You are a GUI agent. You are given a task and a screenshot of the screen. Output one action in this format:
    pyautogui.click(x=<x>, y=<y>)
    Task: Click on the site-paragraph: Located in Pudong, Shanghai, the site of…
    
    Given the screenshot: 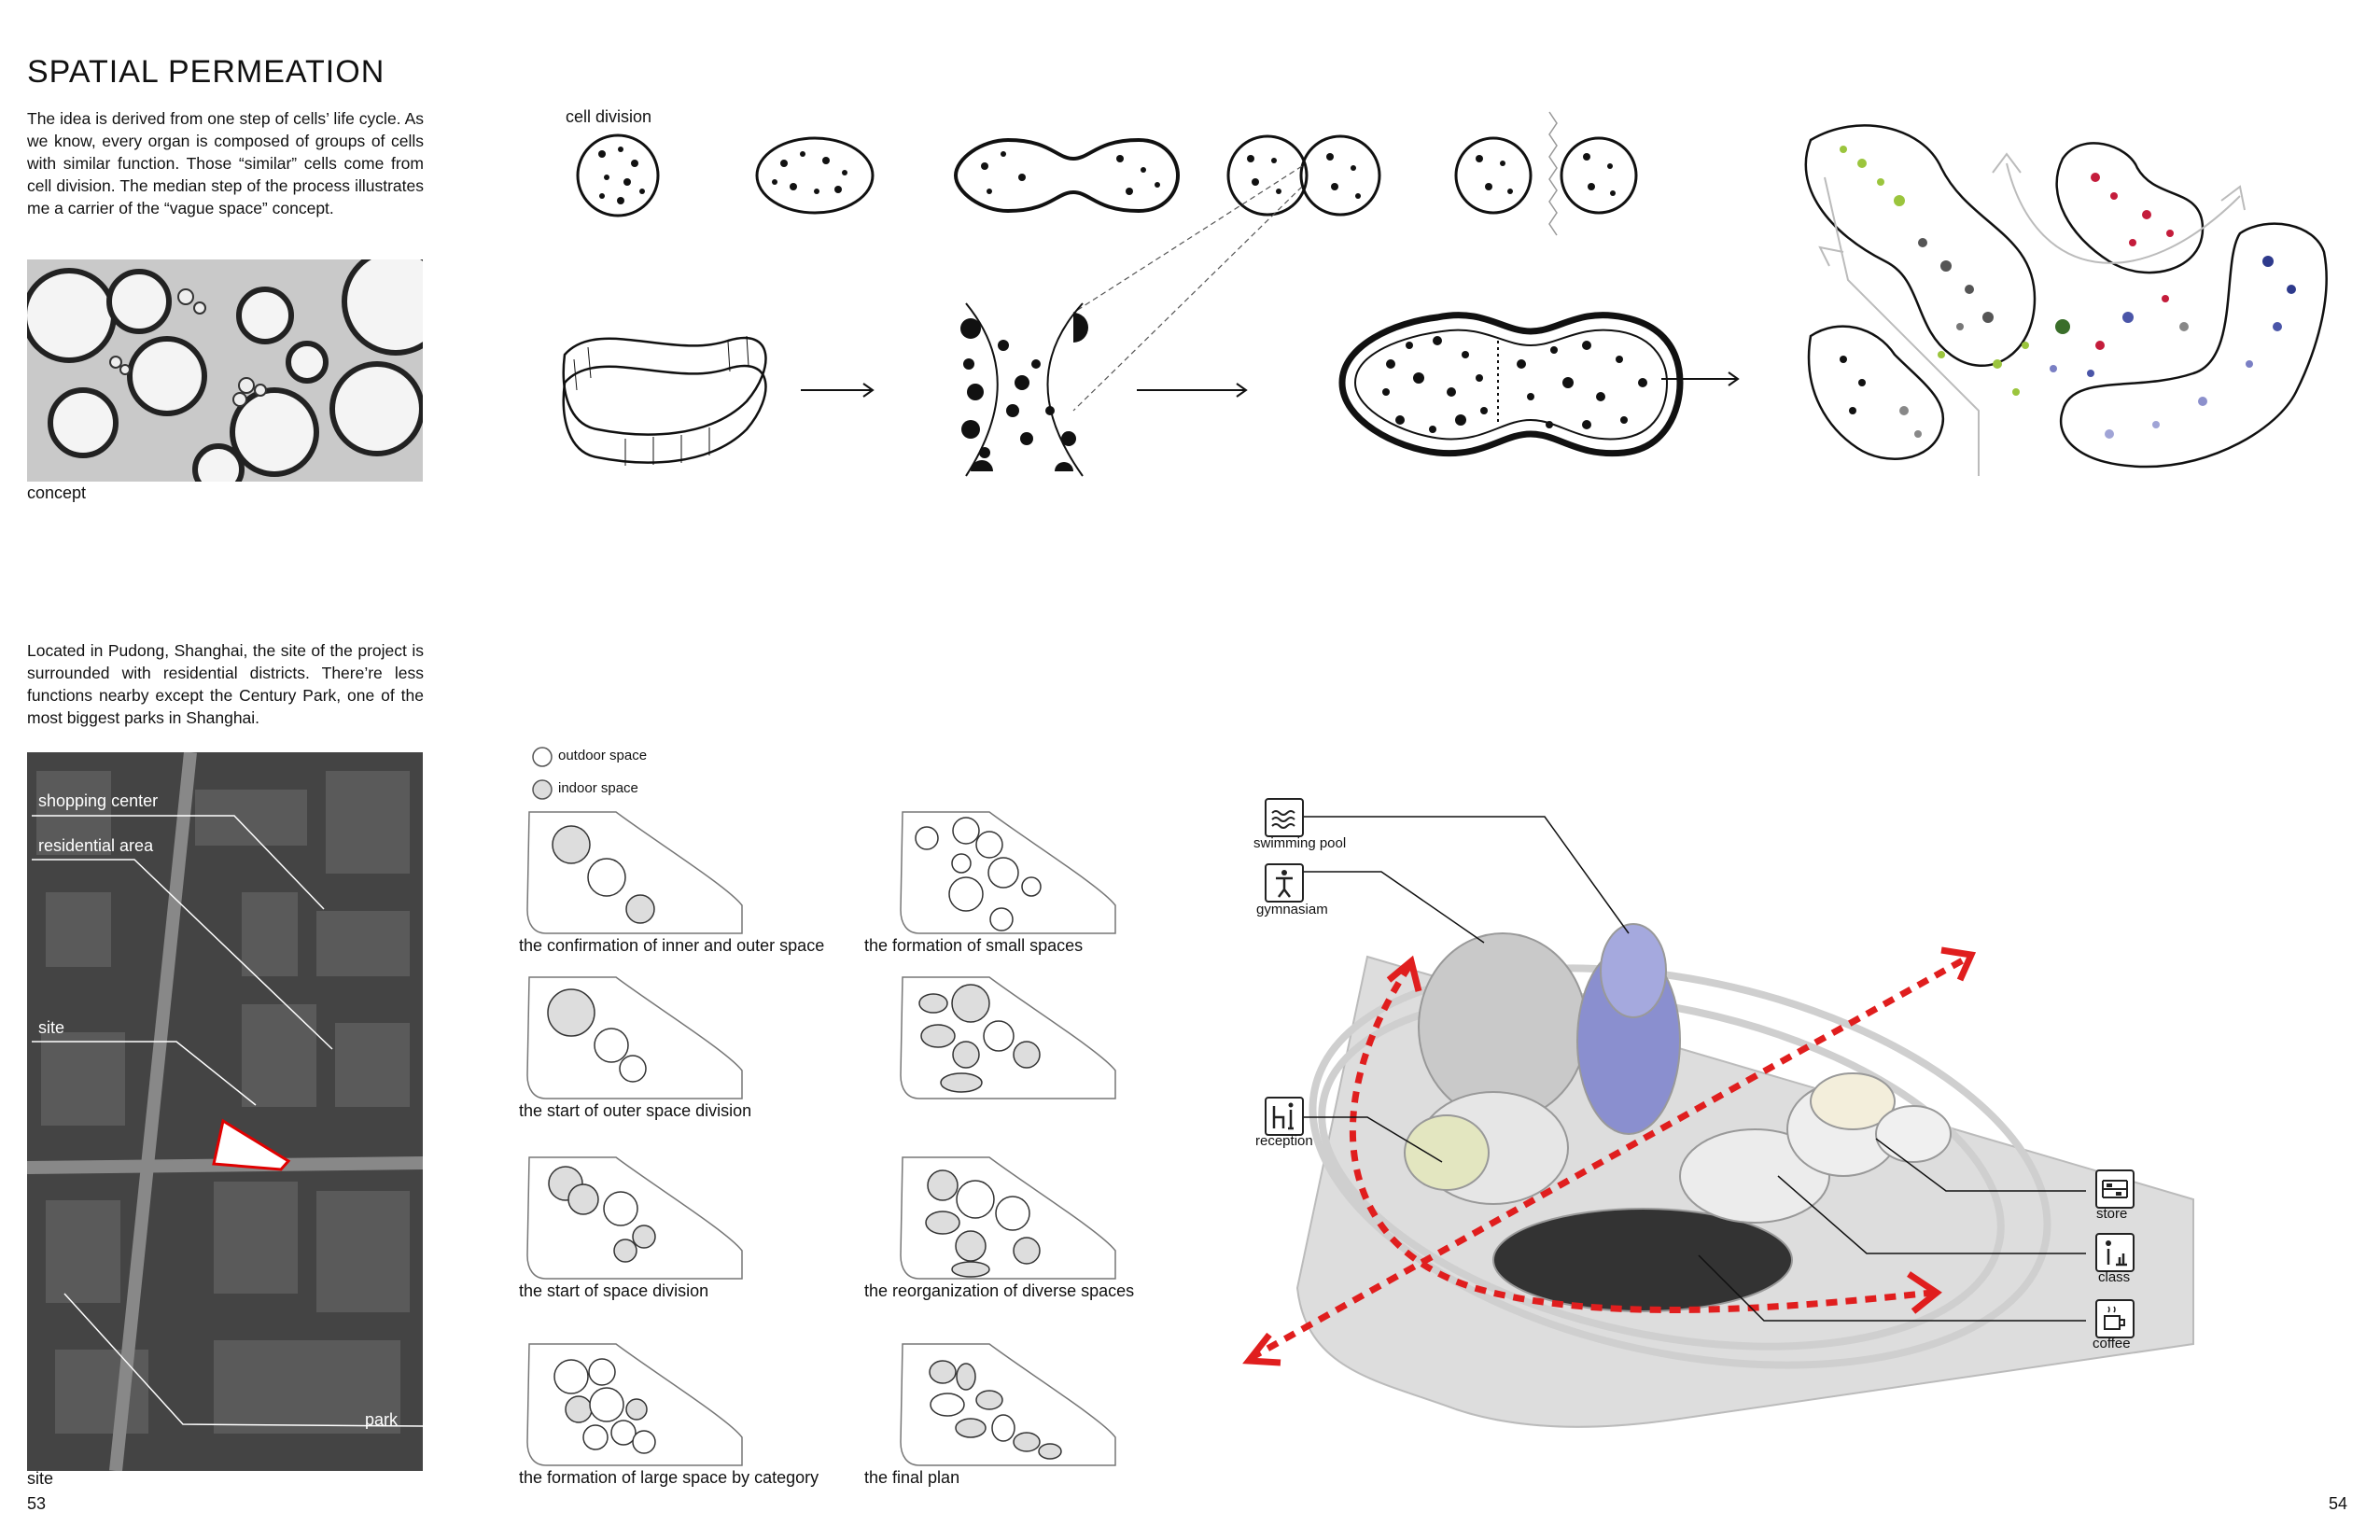 What is the action you would take?
    pyautogui.click(x=225, y=684)
    